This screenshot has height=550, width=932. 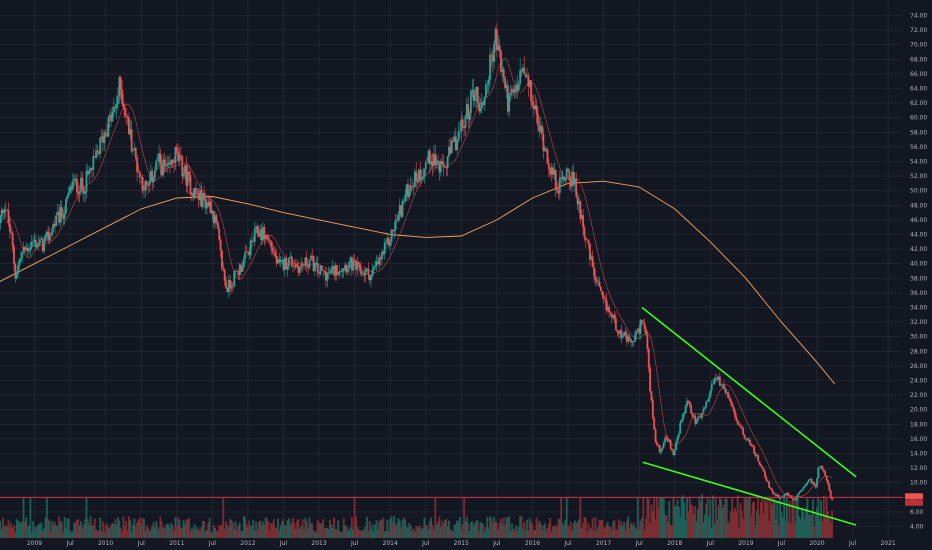 What do you see at coordinates (749, 416) in the screenshot?
I see `trend-lines` at bounding box center [749, 416].